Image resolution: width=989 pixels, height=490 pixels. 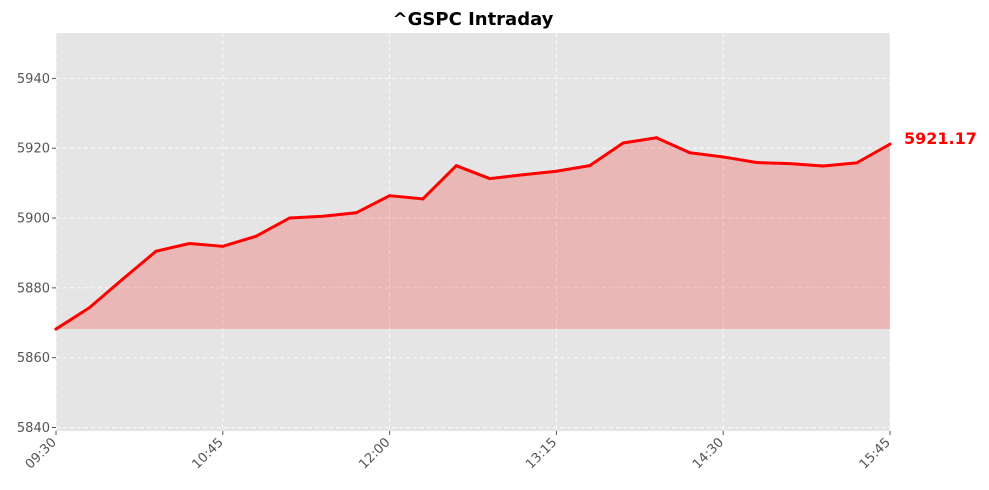 I want to click on x-tick-label: 14:30, so click(x=708, y=453).